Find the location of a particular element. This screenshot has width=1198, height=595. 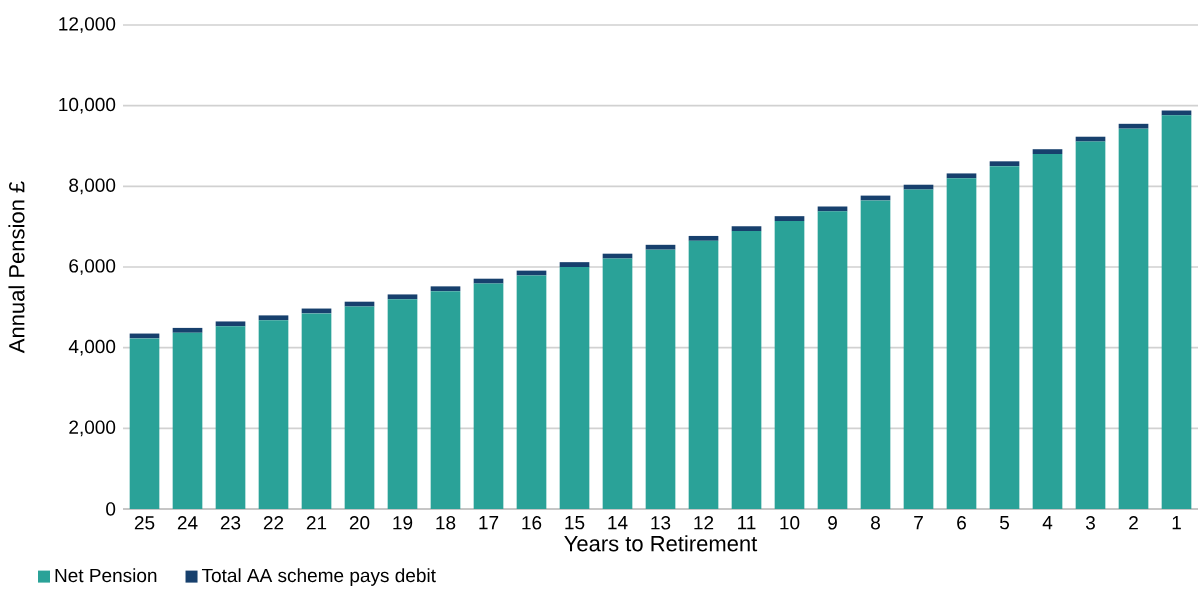

x-tick-label: 23 is located at coordinates (230, 523).